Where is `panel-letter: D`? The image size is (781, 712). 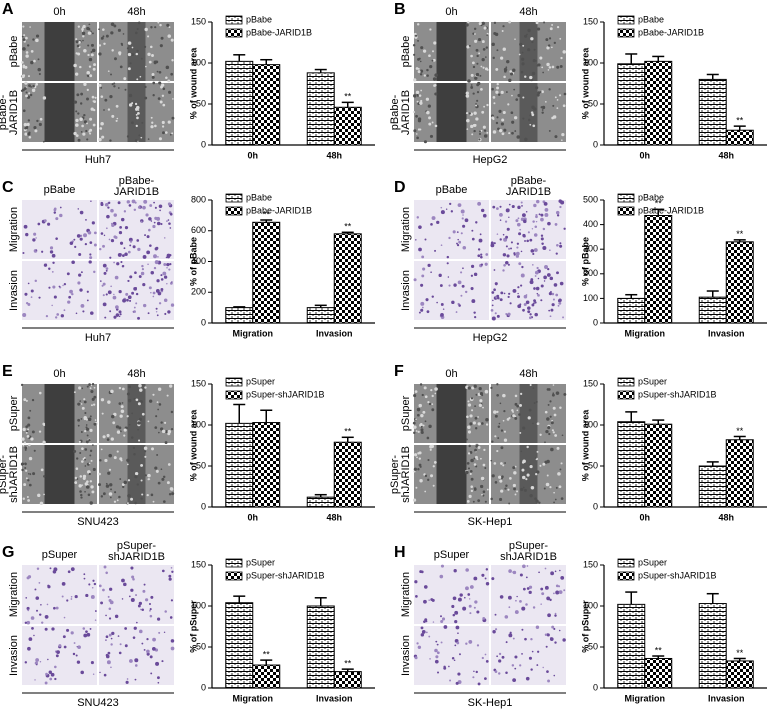
panel-letter: D is located at coordinates (400, 187).